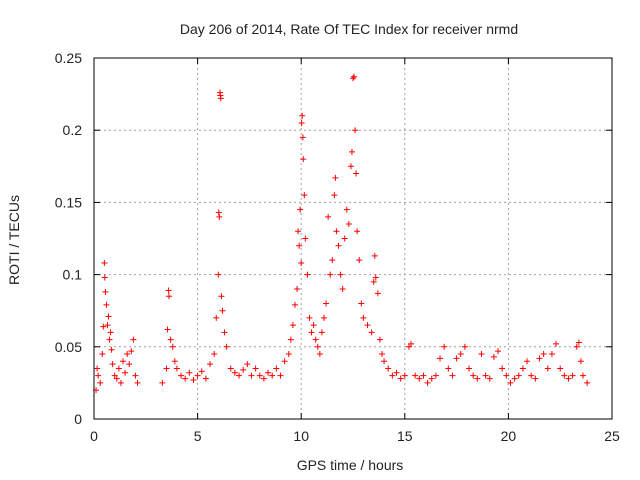  I want to click on x-tick-label: 20, so click(509, 436).